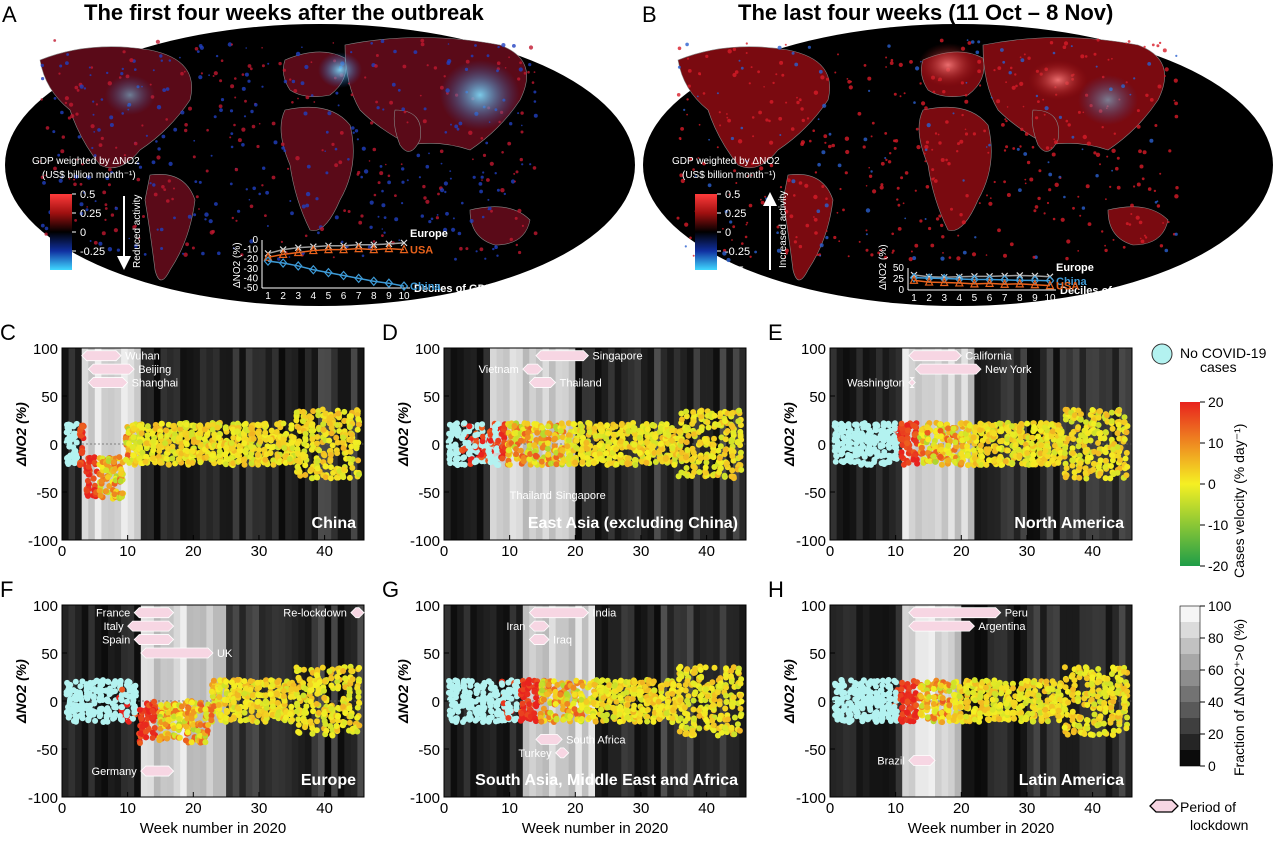  Describe the element at coordinates (108, 382) in the screenshot. I see `lockdown-period` at that location.